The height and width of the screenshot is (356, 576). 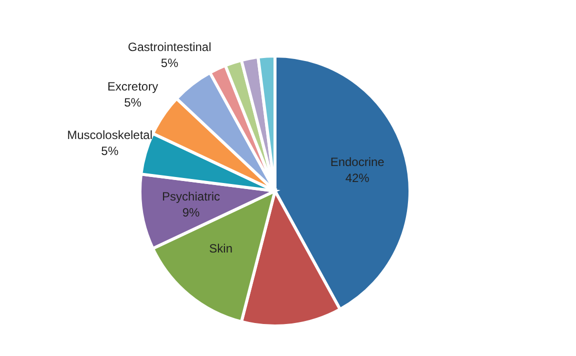 What do you see at coordinates (357, 161) in the screenshot?
I see `slice-label: Endocrine` at bounding box center [357, 161].